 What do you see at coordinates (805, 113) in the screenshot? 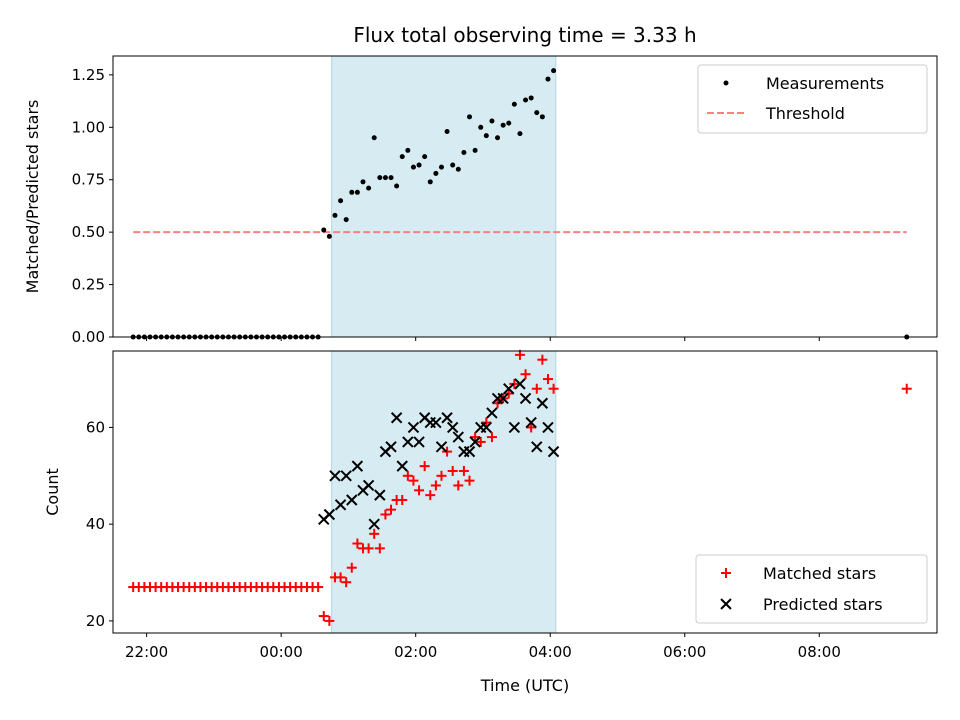
I see `legend-label-threshold: Threshold` at bounding box center [805, 113].